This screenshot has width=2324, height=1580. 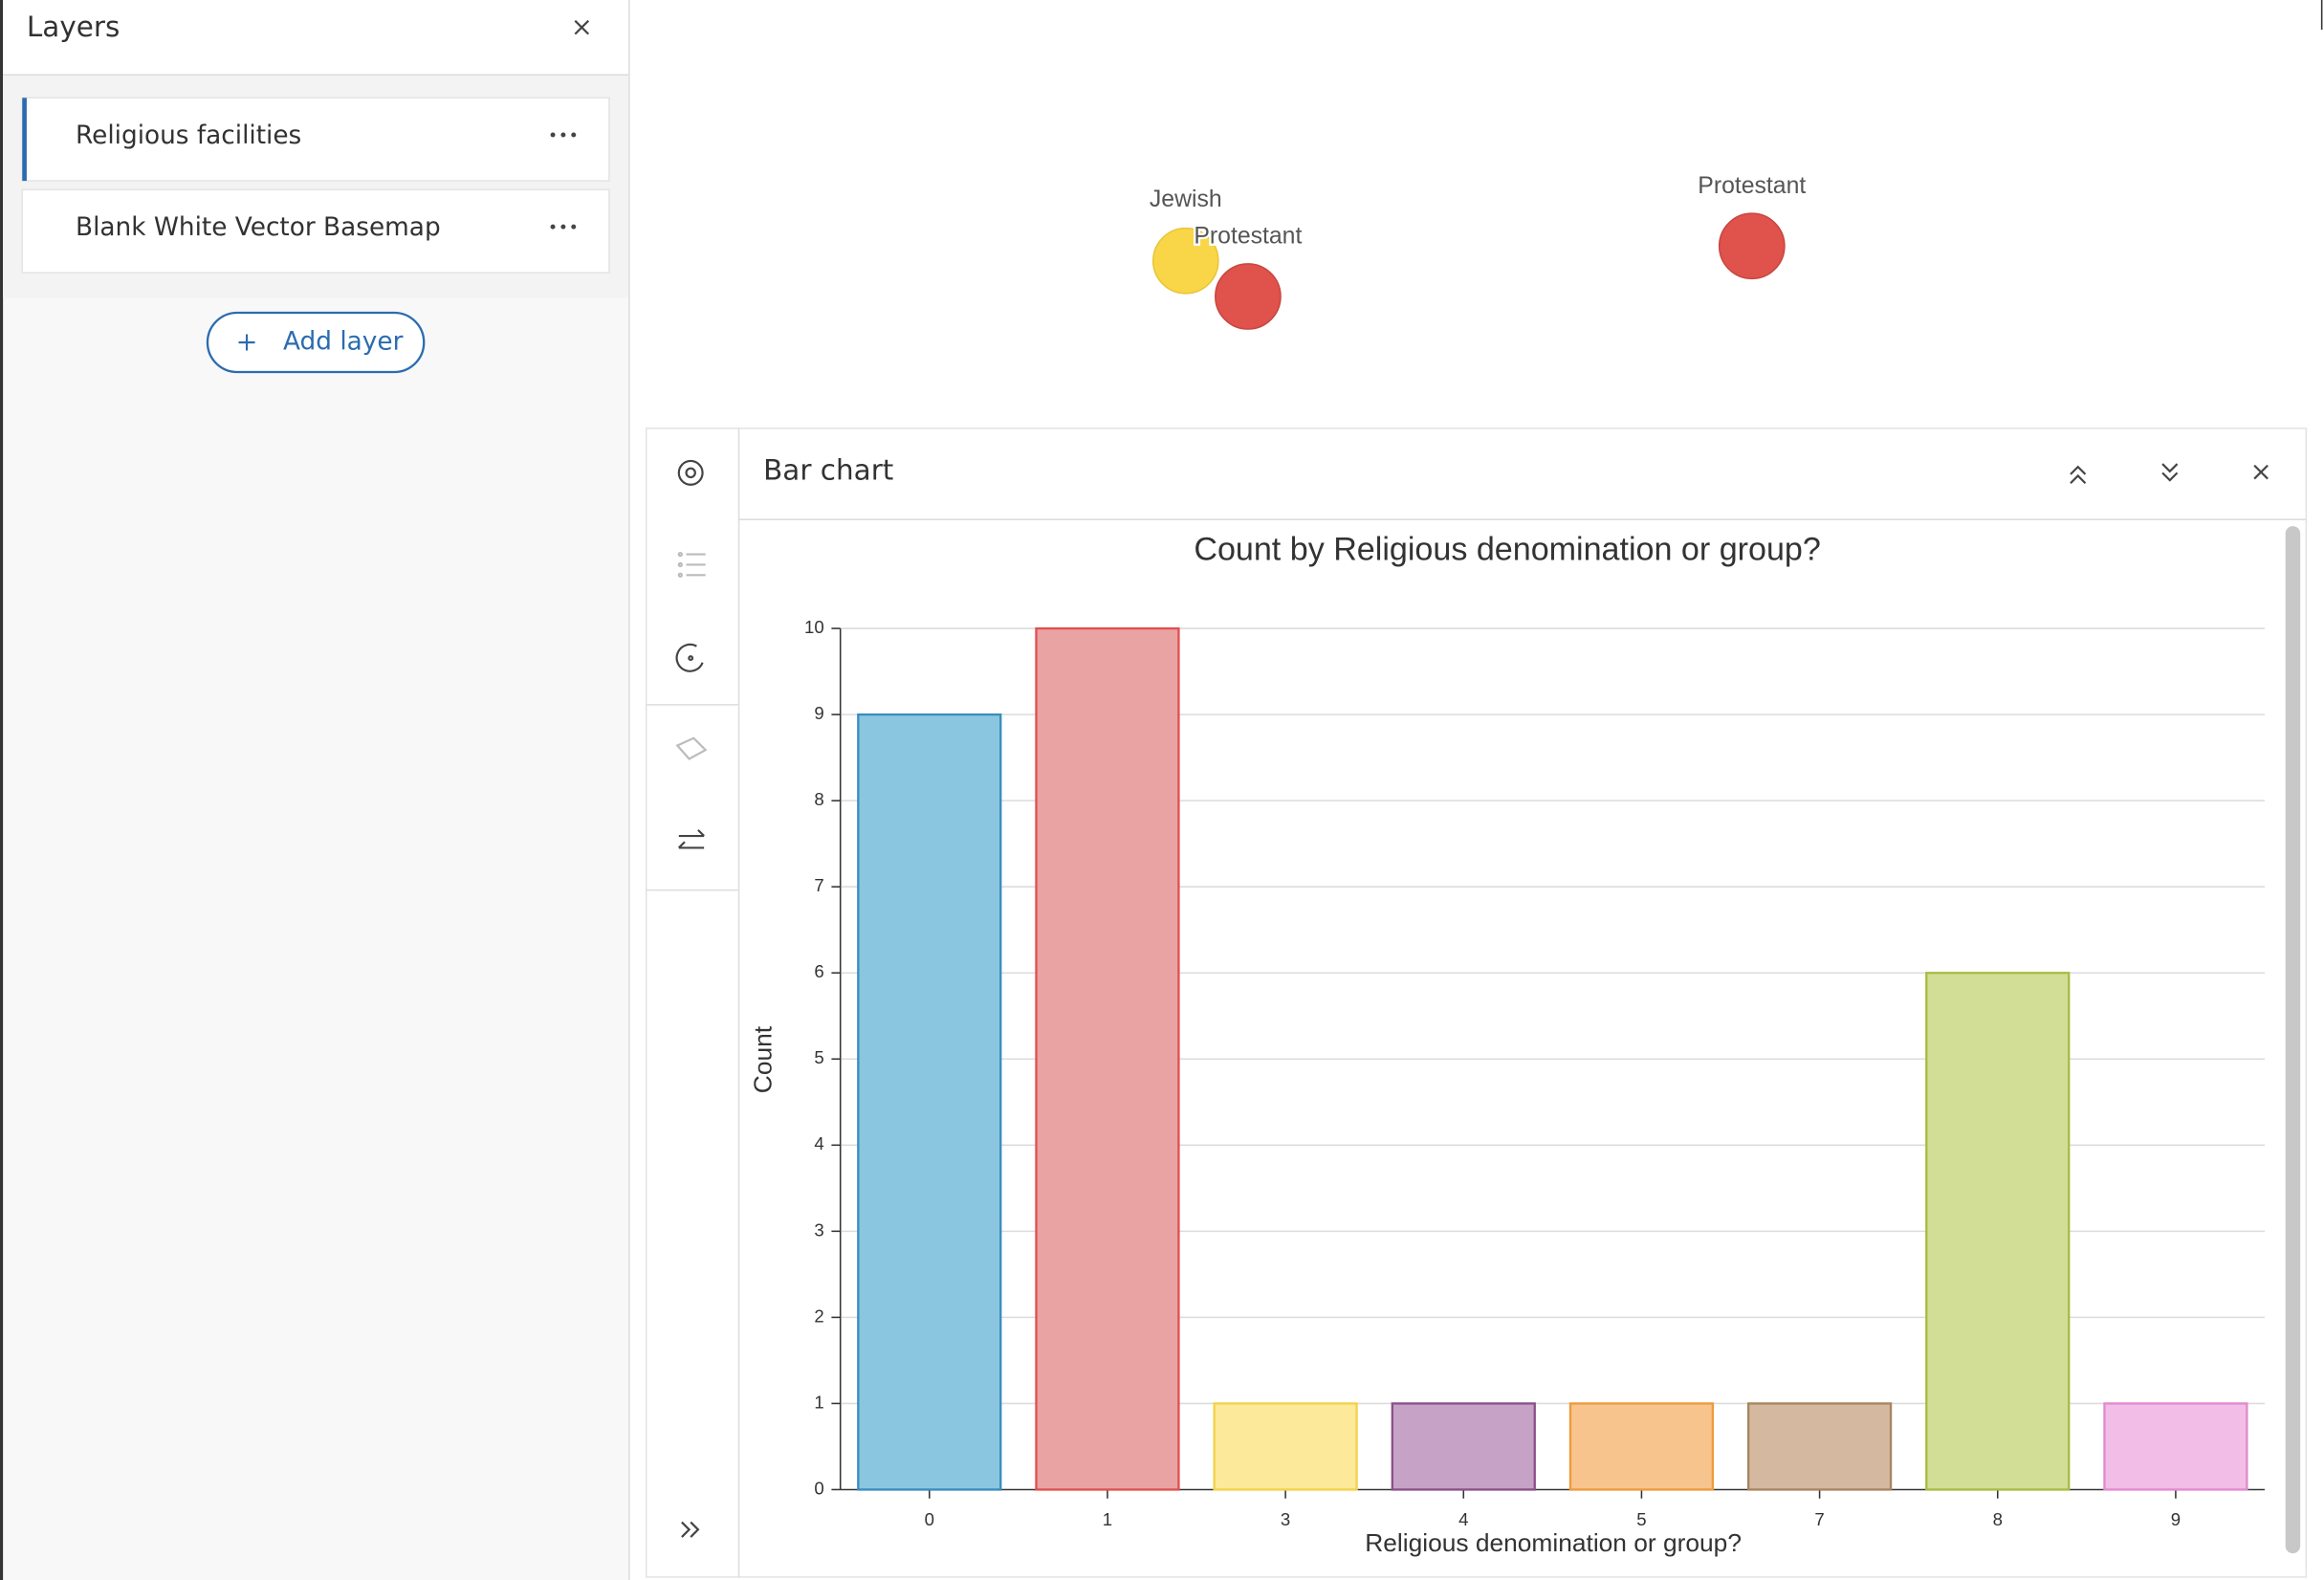 I want to click on y-tick-label: 6, so click(x=818, y=971).